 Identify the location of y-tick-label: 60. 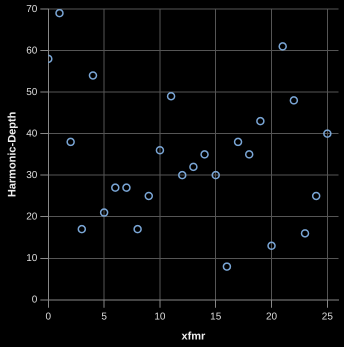
(32, 50).